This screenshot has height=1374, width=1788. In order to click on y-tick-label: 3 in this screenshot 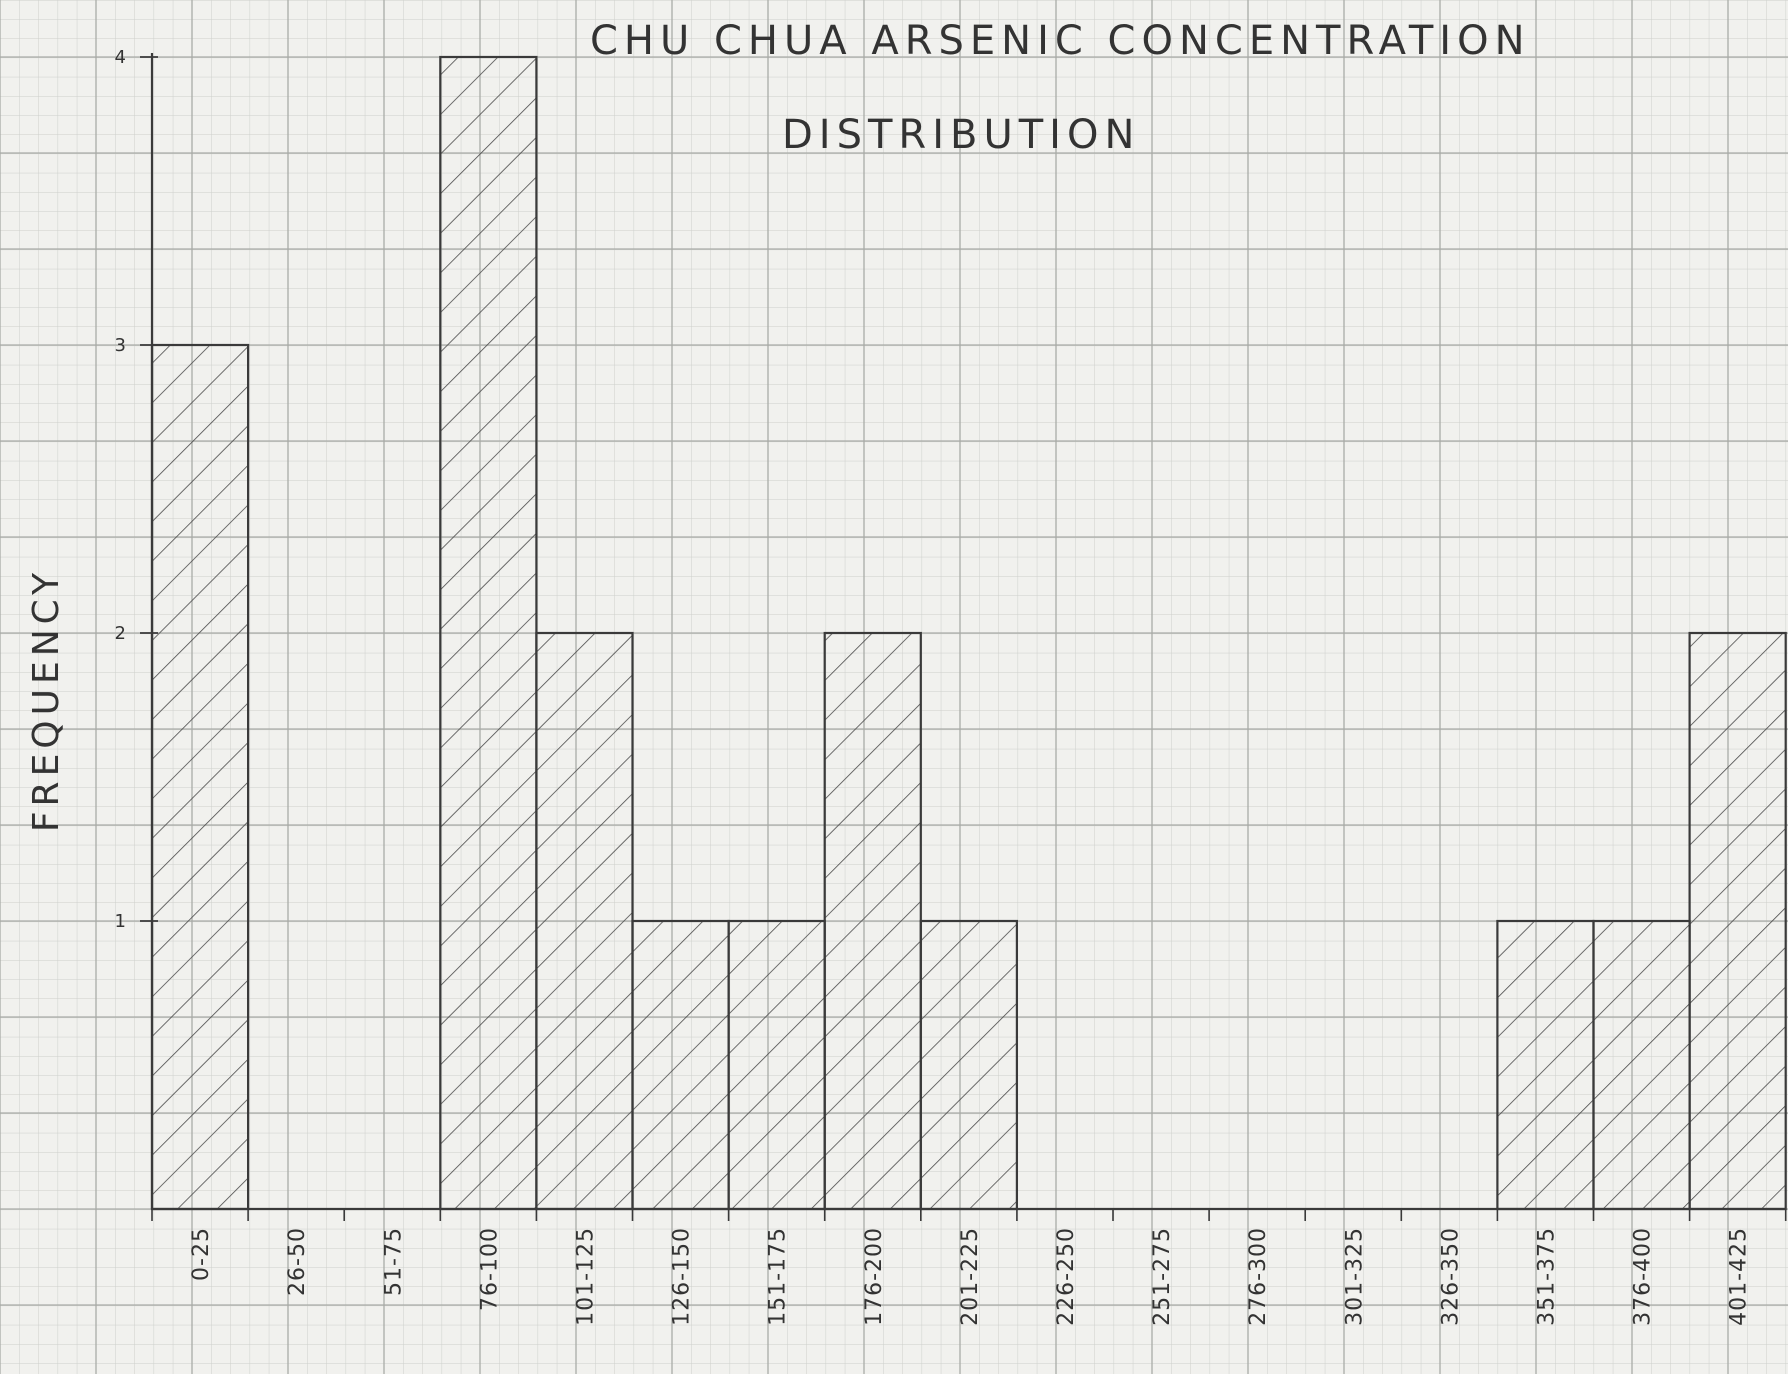, I will do `click(120, 345)`.